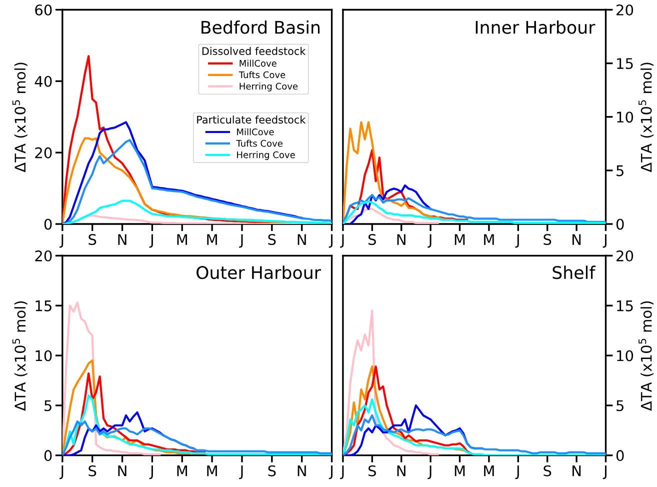  What do you see at coordinates (44, 356) in the screenshot?
I see `y-tick-label: 10` at bounding box center [44, 356].